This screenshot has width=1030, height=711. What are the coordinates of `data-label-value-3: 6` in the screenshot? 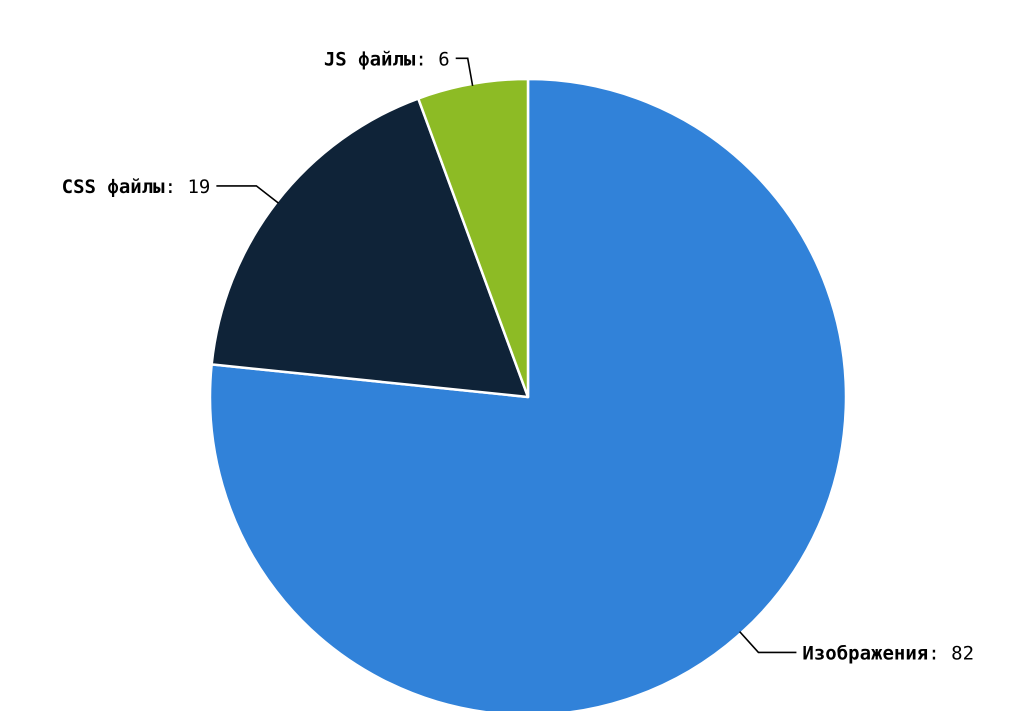 It's located at (443, 59).